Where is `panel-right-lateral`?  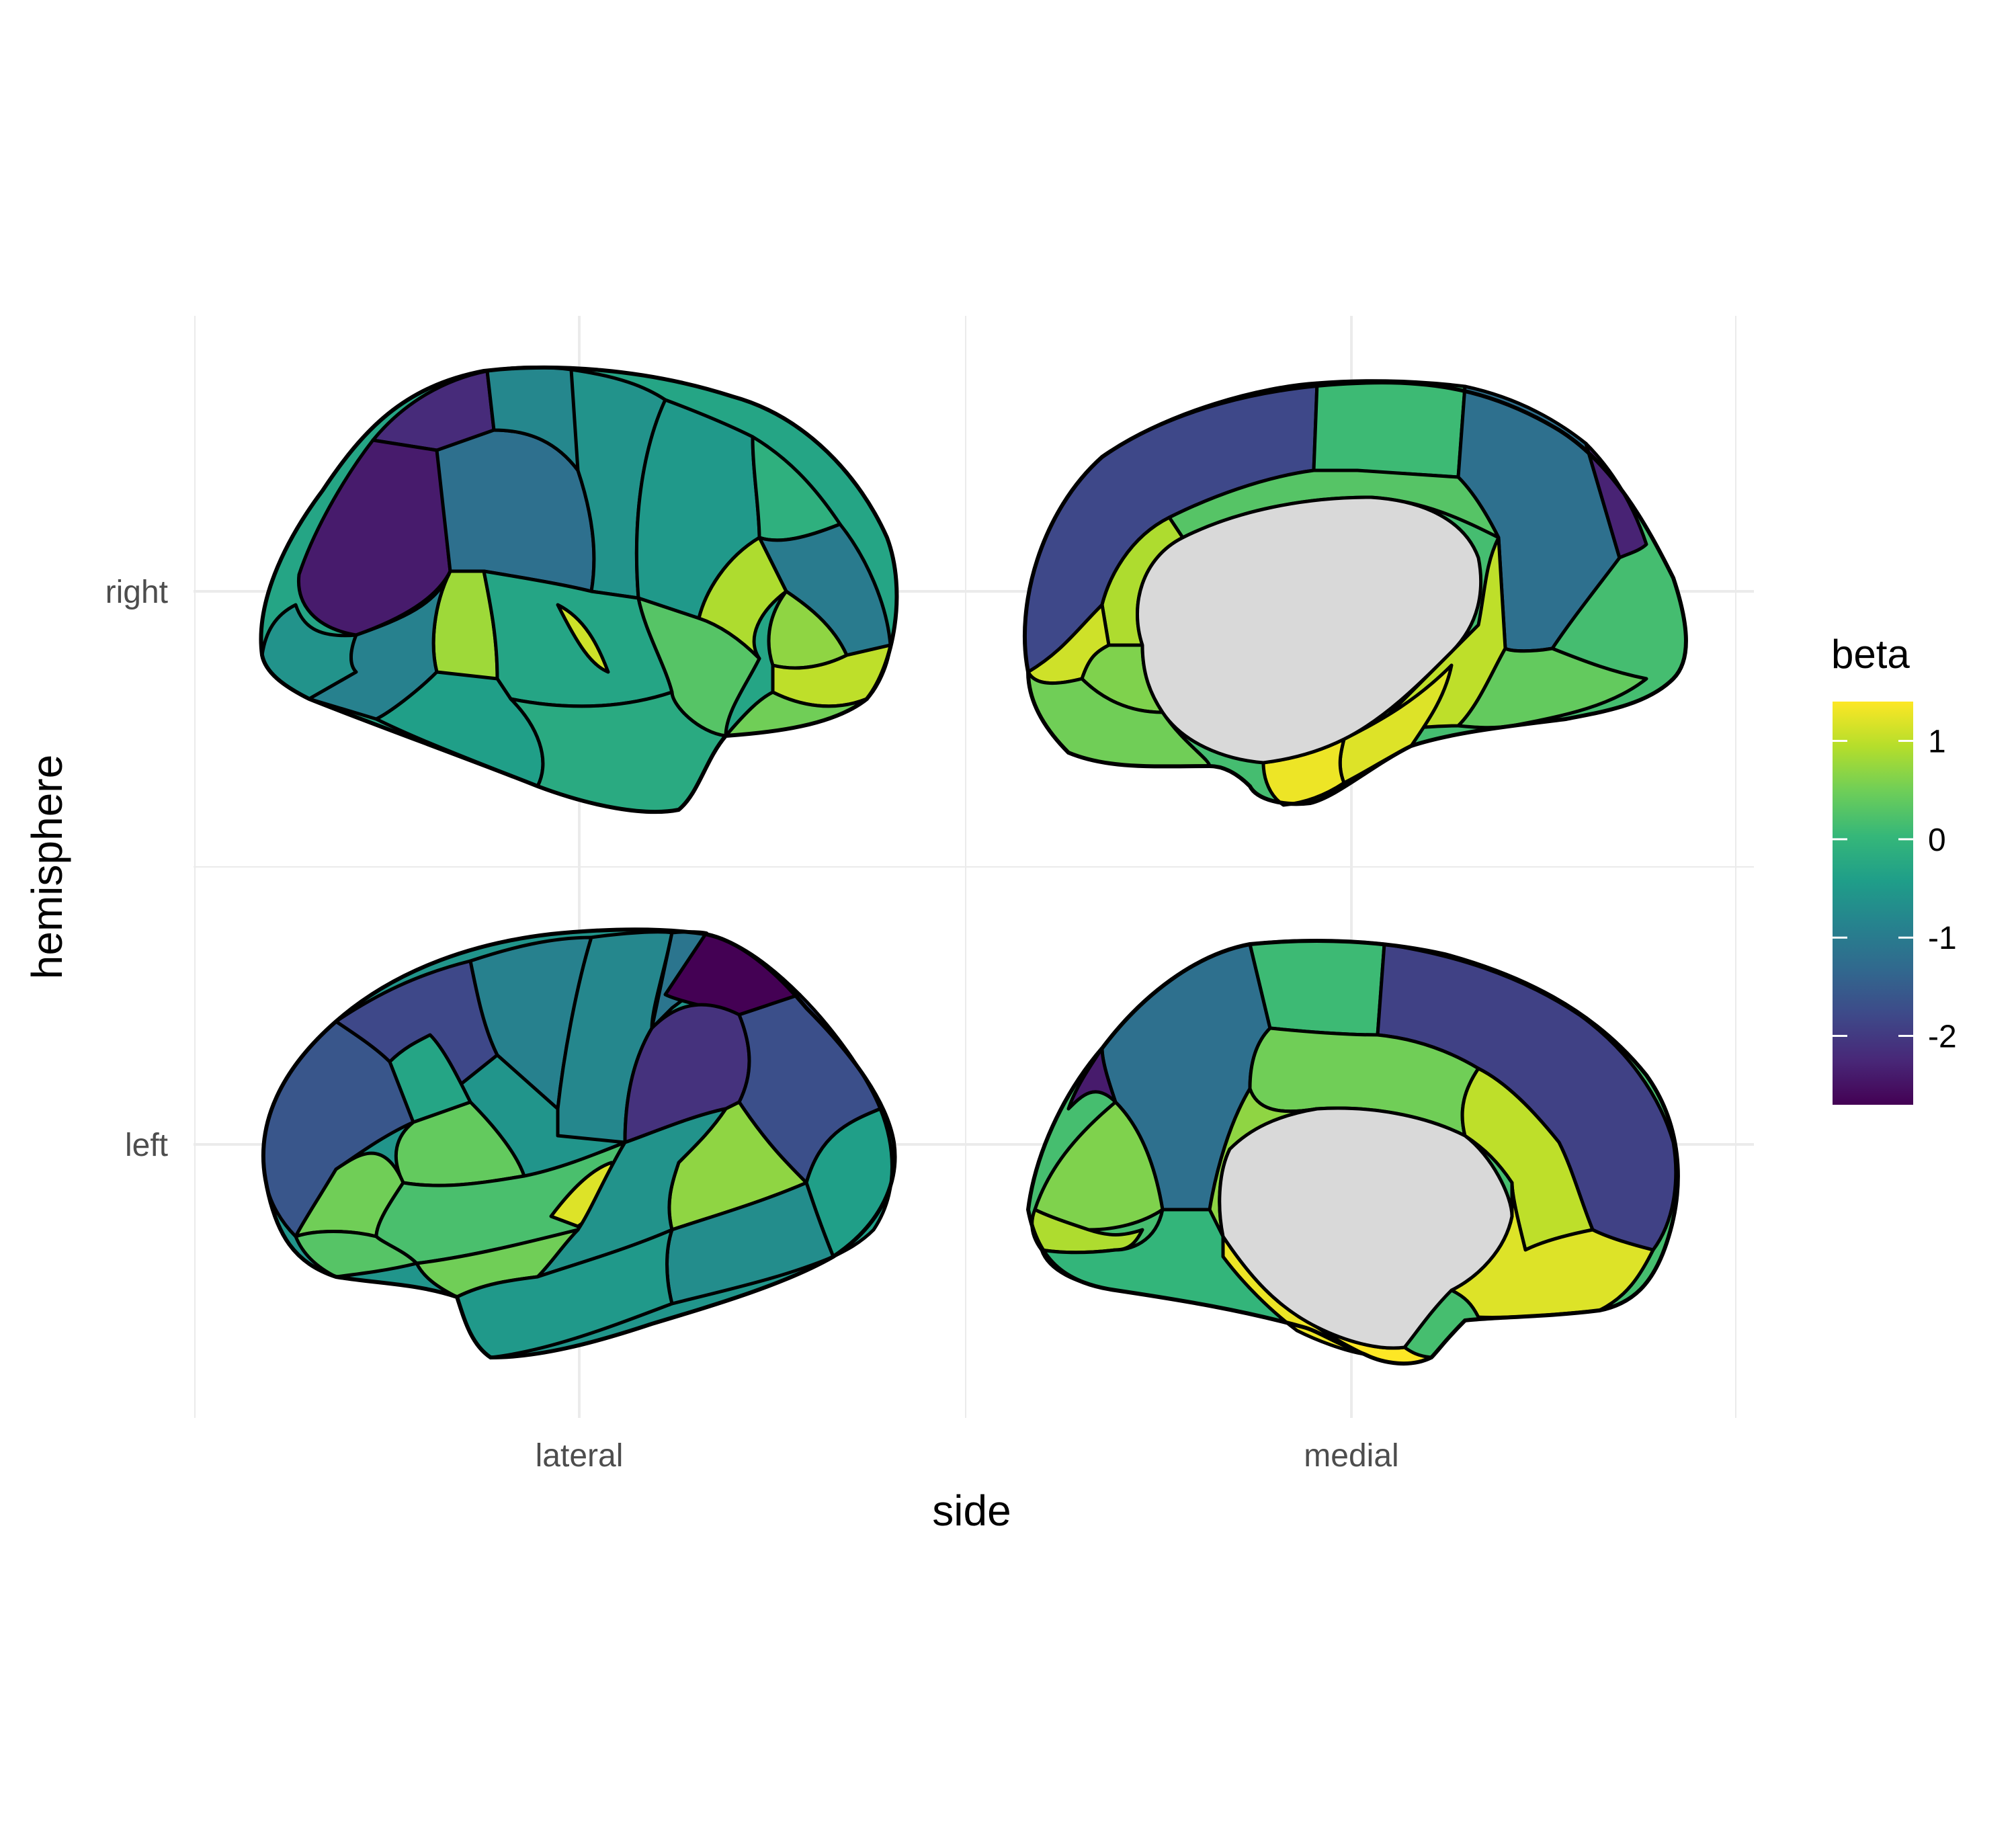
panel-right-lateral is located at coordinates (579, 590).